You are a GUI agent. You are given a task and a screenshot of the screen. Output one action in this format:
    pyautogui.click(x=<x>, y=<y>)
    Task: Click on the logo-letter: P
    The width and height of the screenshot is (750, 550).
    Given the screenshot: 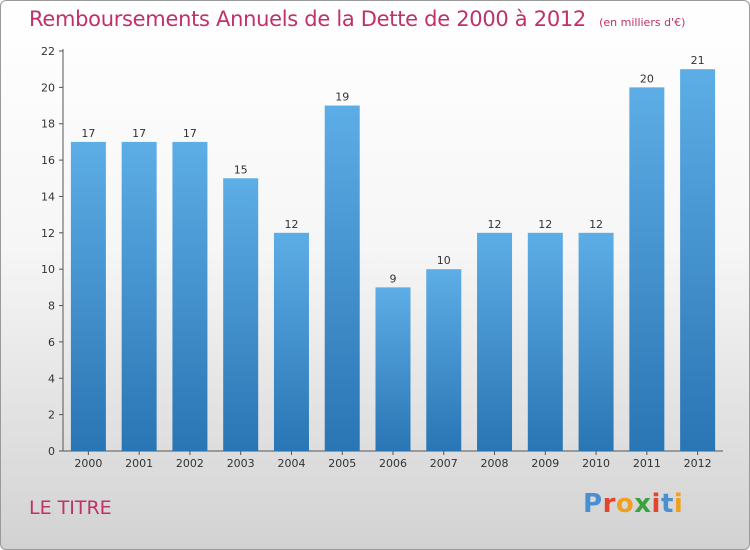 What is the action you would take?
    pyautogui.click(x=593, y=504)
    